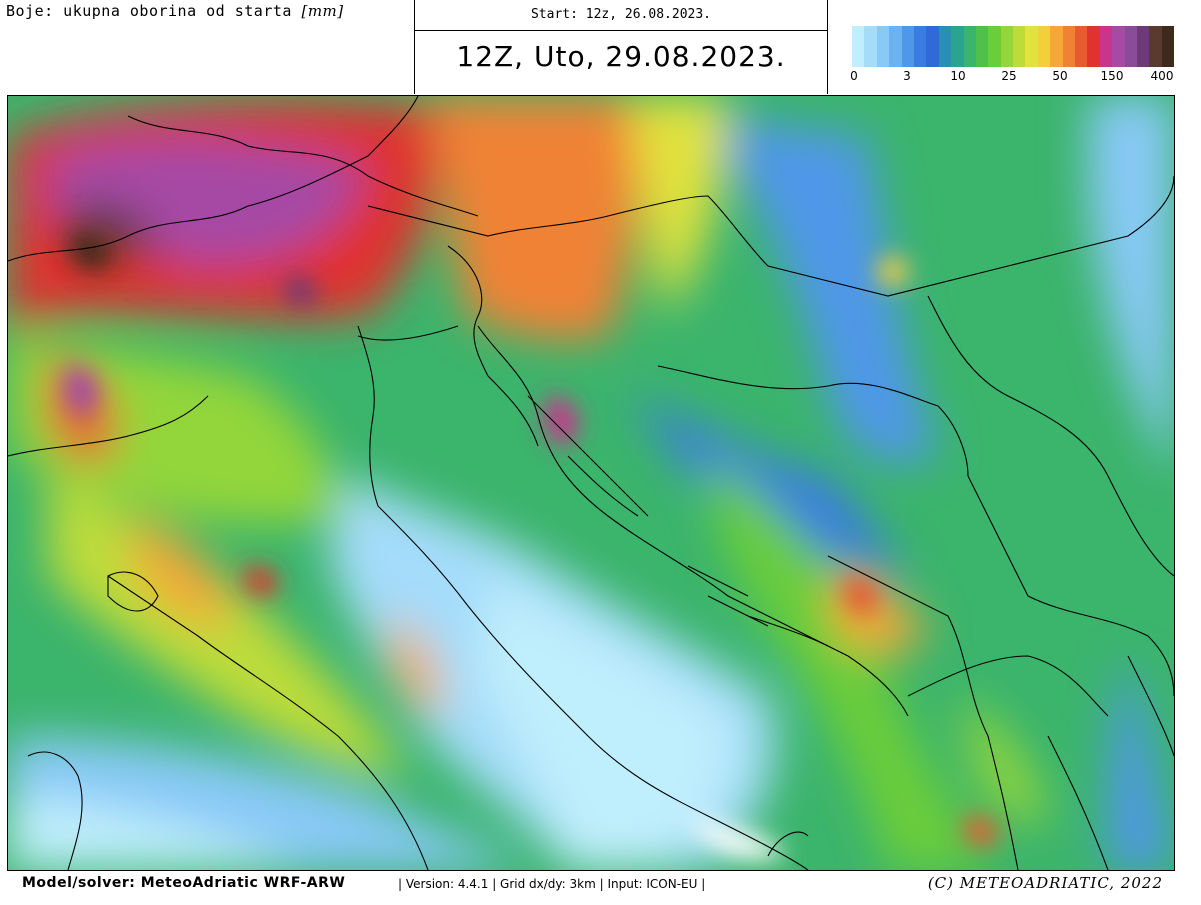 This screenshot has width=1201, height=905. I want to click on legend-tick: 400, so click(1162, 76).